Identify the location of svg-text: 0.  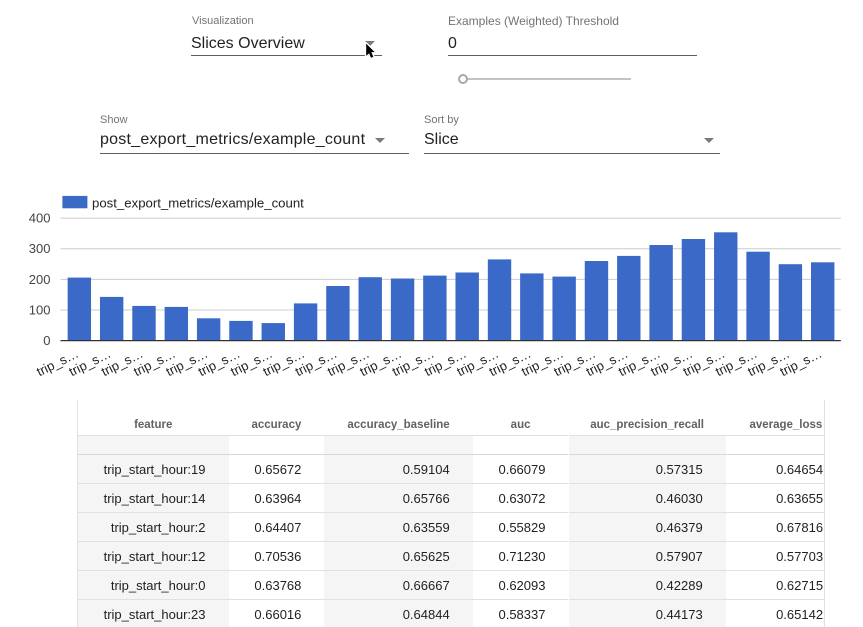
(46, 340).